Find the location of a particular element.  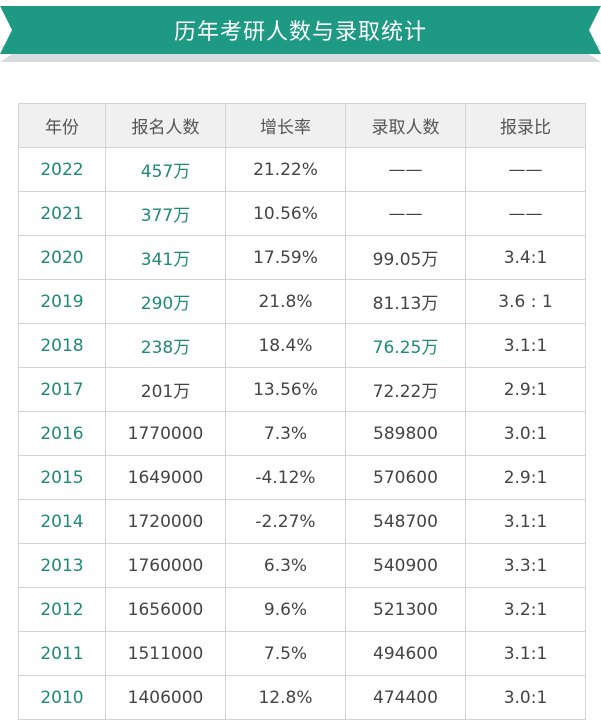

cell-growth: 7.3% is located at coordinates (285, 433).